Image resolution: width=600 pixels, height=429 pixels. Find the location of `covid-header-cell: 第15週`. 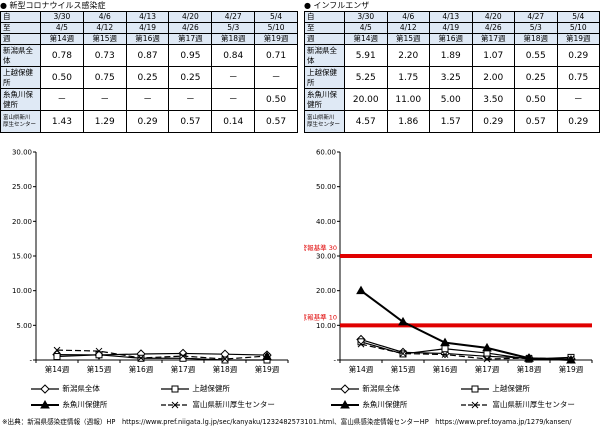

covid-header-cell: 第15週 is located at coordinates (104, 39).